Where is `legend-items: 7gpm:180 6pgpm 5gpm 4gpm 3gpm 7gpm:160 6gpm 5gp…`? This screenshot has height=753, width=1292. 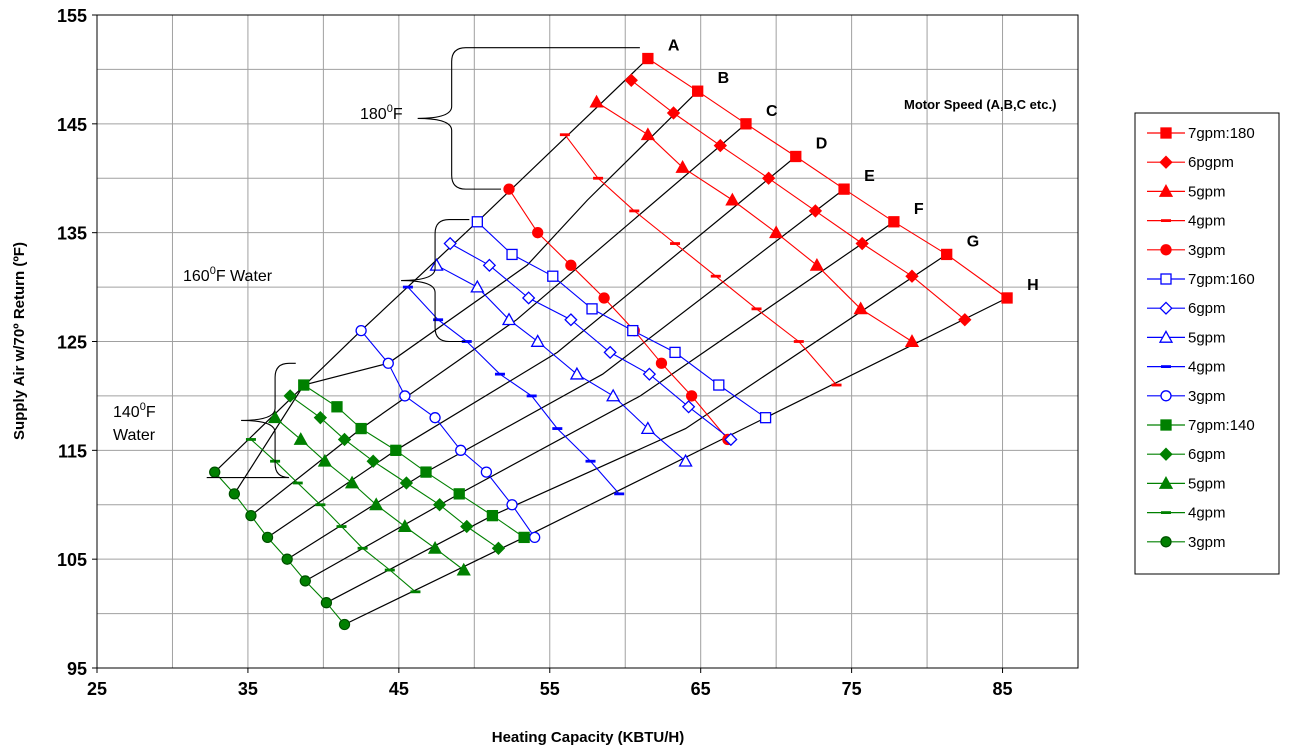
legend-items: 7gpm:180 6pgpm 5gpm 4gpm 3gpm 7gpm:160 6gpm 5gp… is located at coordinates (1201, 338).